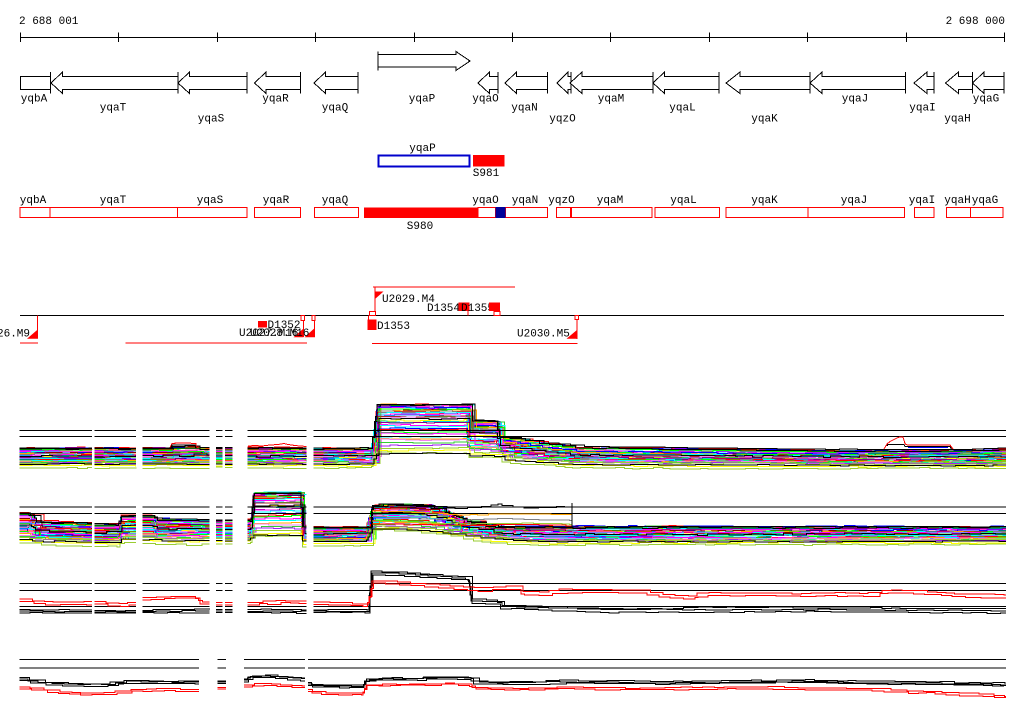 This screenshot has width=1024, height=719. What do you see at coordinates (268, 334) in the screenshot?
I see `svg-text: U2027.M16` at bounding box center [268, 334].